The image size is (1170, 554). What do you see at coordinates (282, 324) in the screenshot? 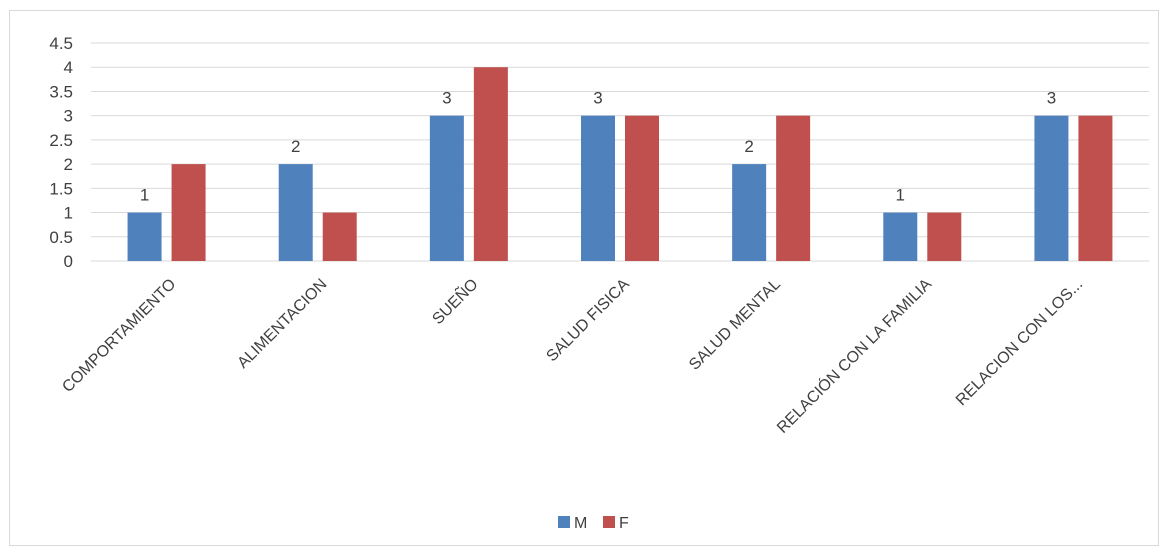
I see `category-label: ALIMENTACION` at bounding box center [282, 324].